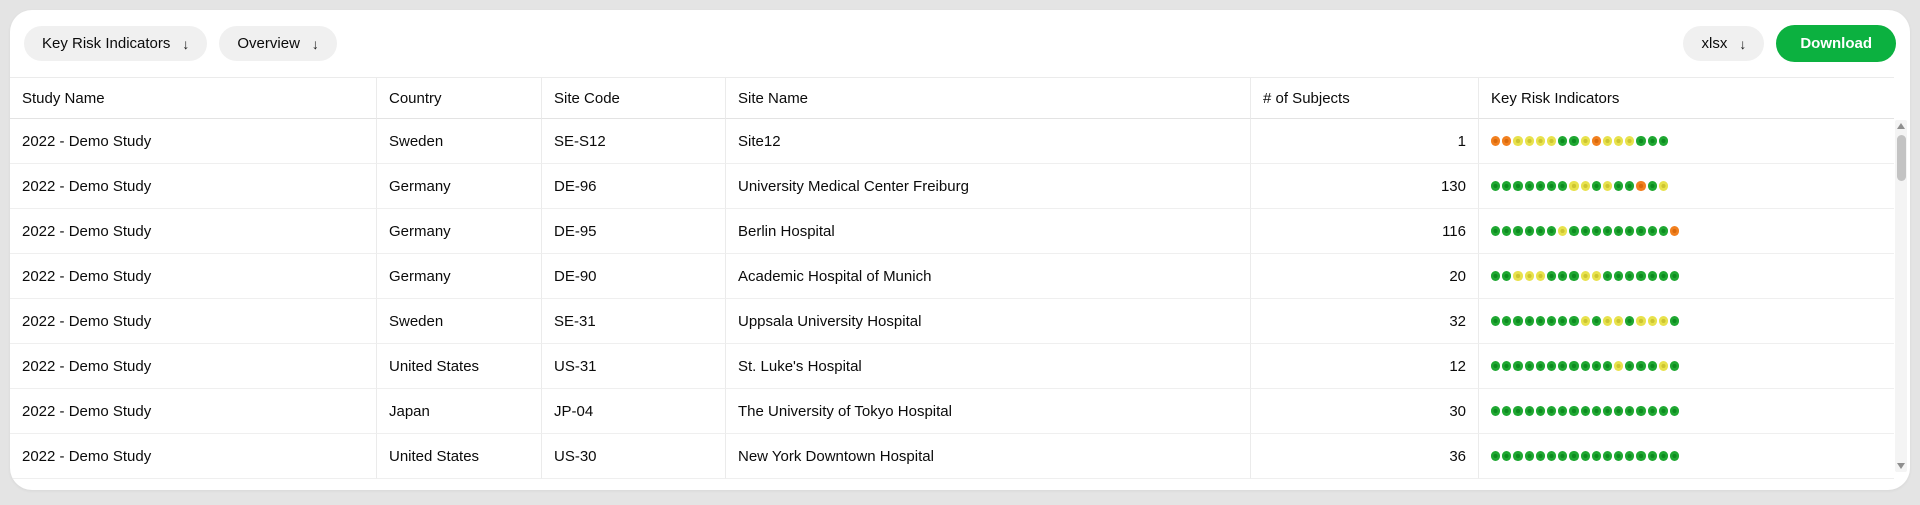  I want to click on column-header-subjects: # of Subjects, so click(1365, 98).